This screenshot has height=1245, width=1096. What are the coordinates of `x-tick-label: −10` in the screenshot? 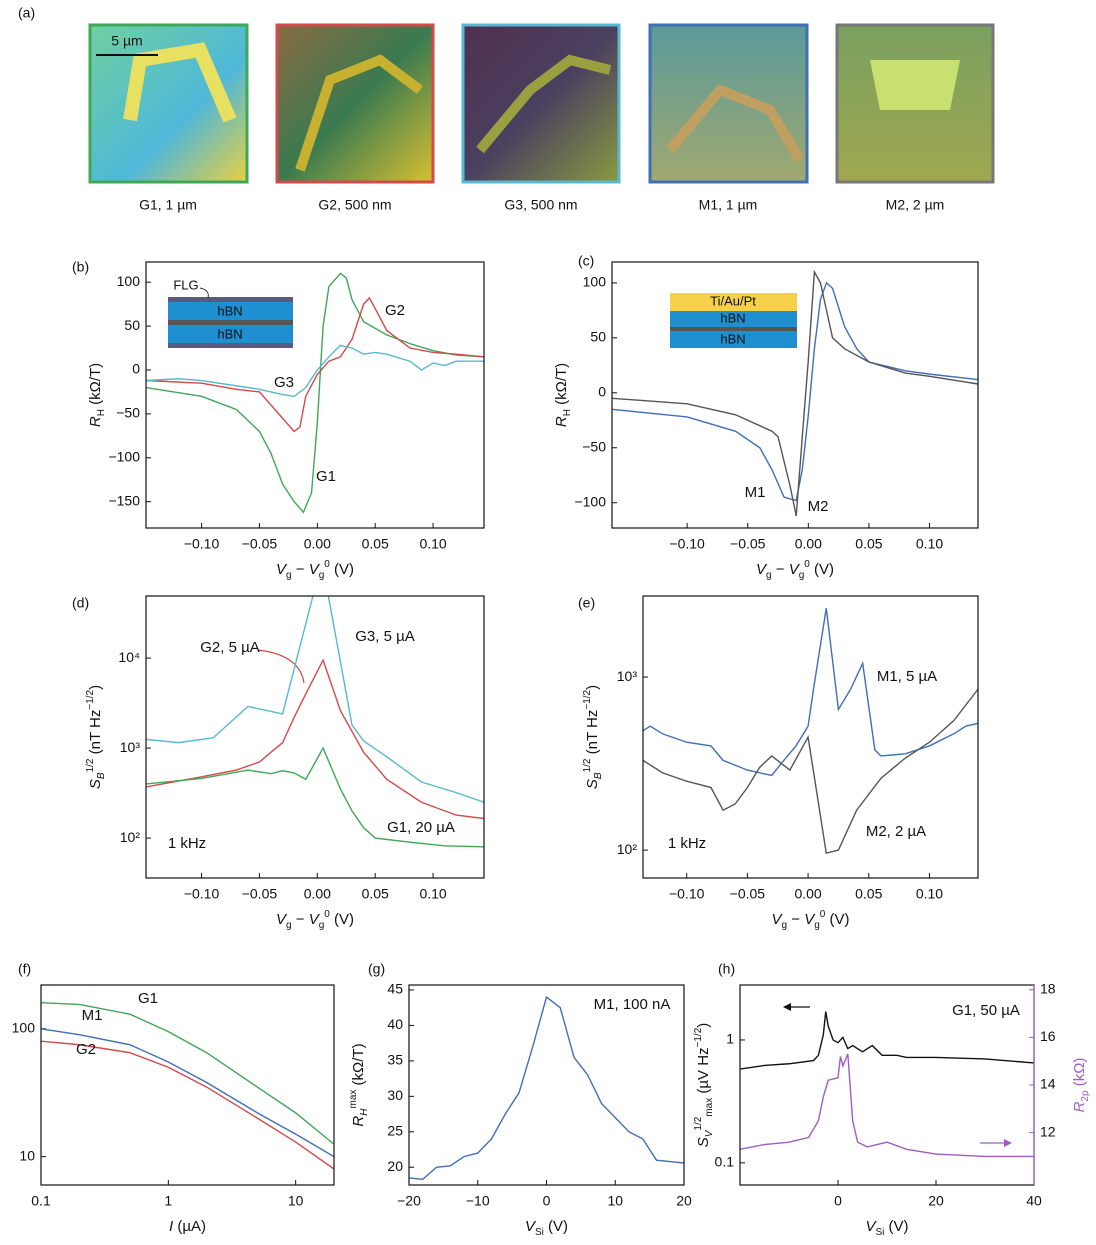 It's located at (478, 1201).